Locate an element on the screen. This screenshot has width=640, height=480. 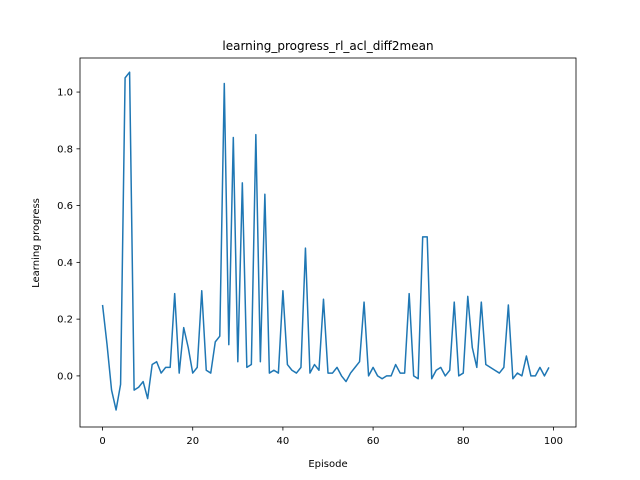
x-tick-label: 80 is located at coordinates (463, 441).